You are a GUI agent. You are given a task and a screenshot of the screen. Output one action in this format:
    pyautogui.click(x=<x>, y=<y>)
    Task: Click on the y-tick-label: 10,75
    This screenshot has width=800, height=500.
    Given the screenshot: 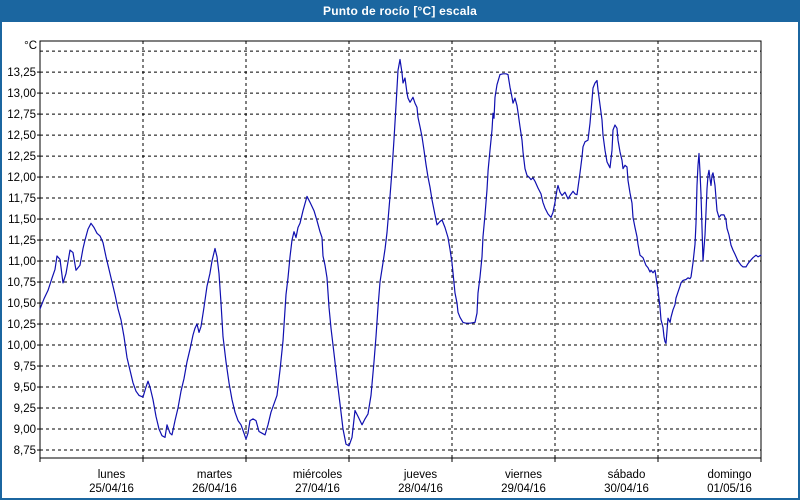 What is the action you would take?
    pyautogui.click(x=21, y=283)
    